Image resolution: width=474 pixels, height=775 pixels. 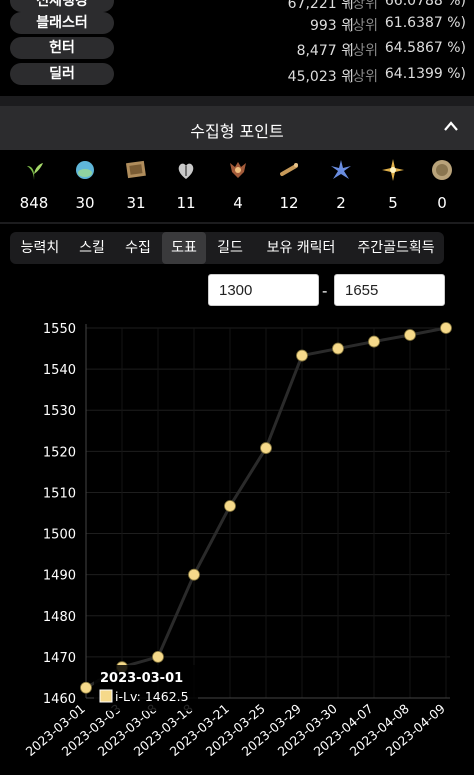 What do you see at coordinates (442, 185) in the screenshot?
I see `collection-item: 0` at bounding box center [442, 185].